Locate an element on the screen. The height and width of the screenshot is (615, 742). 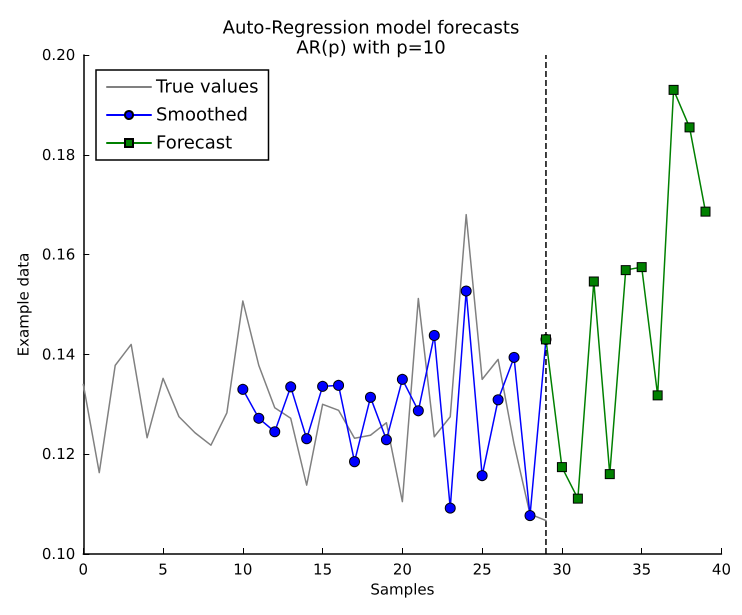
x-tick-label: 5 is located at coordinates (163, 569).